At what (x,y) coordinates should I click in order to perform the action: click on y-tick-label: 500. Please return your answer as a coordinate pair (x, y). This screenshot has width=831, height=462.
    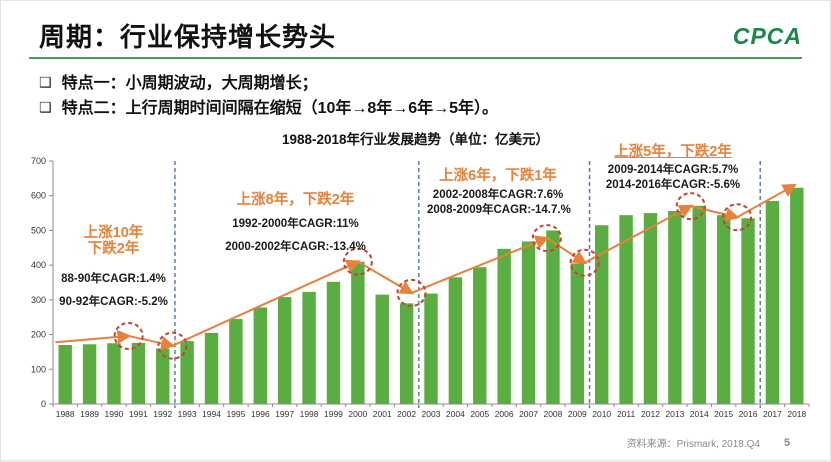
    Looking at the image, I should click on (38, 230).